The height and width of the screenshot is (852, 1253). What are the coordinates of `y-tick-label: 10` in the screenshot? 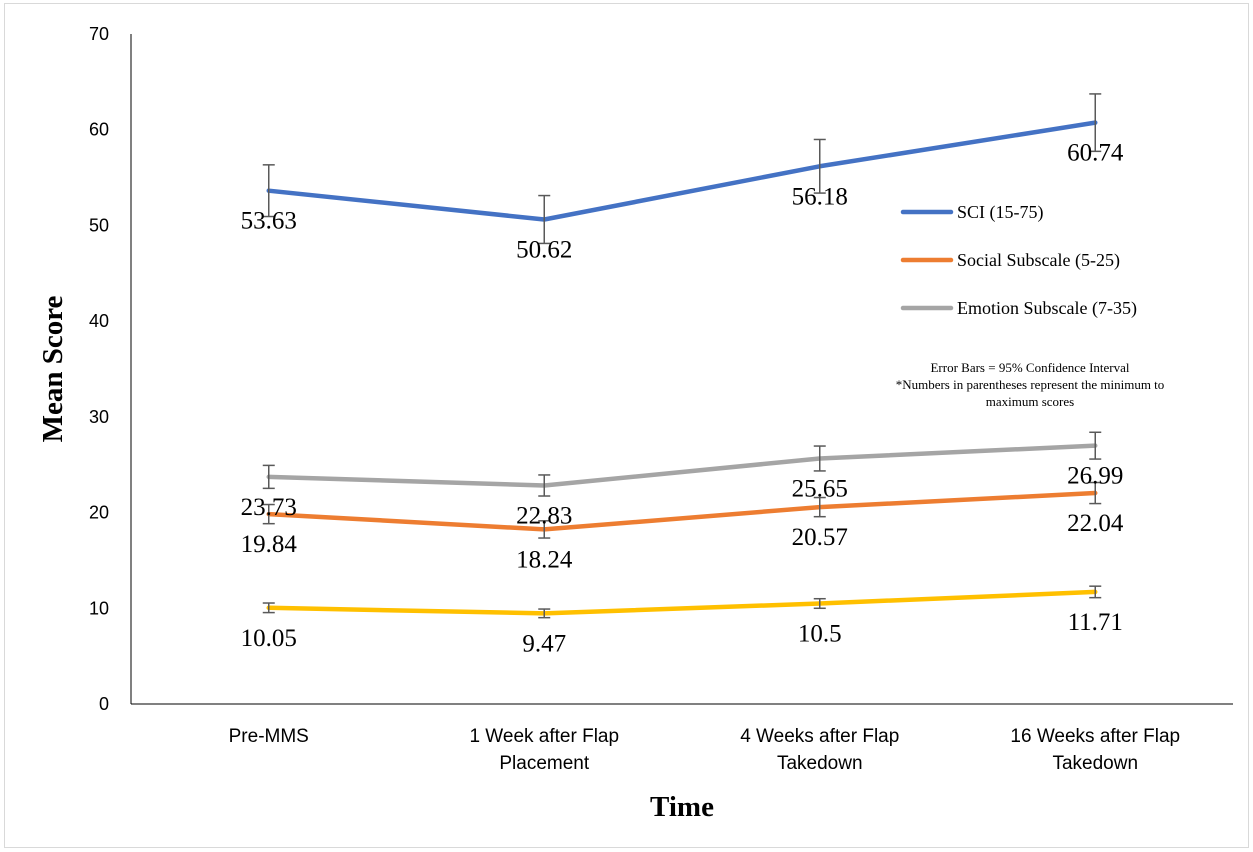 It's located at (99, 608).